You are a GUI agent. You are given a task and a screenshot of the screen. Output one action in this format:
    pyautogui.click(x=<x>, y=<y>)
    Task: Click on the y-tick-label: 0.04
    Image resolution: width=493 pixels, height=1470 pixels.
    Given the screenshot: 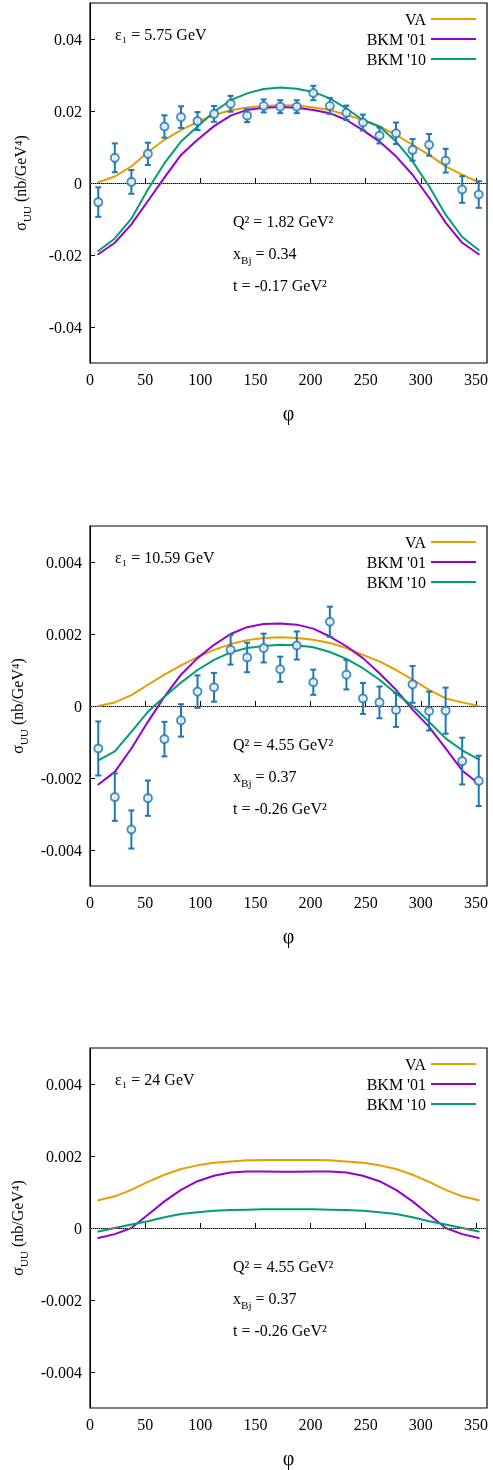 What is the action you would take?
    pyautogui.click(x=68, y=39)
    